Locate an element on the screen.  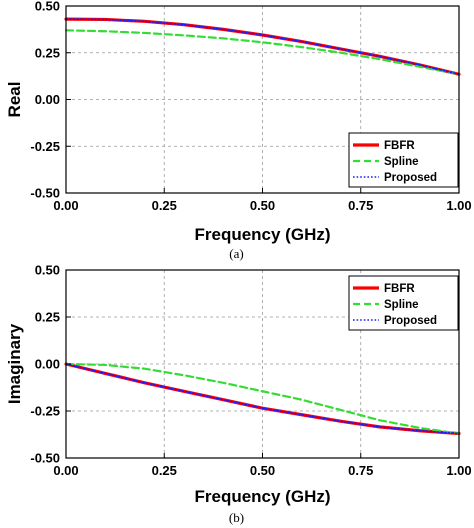
series-line-fbfr is located at coordinates (262, 46).